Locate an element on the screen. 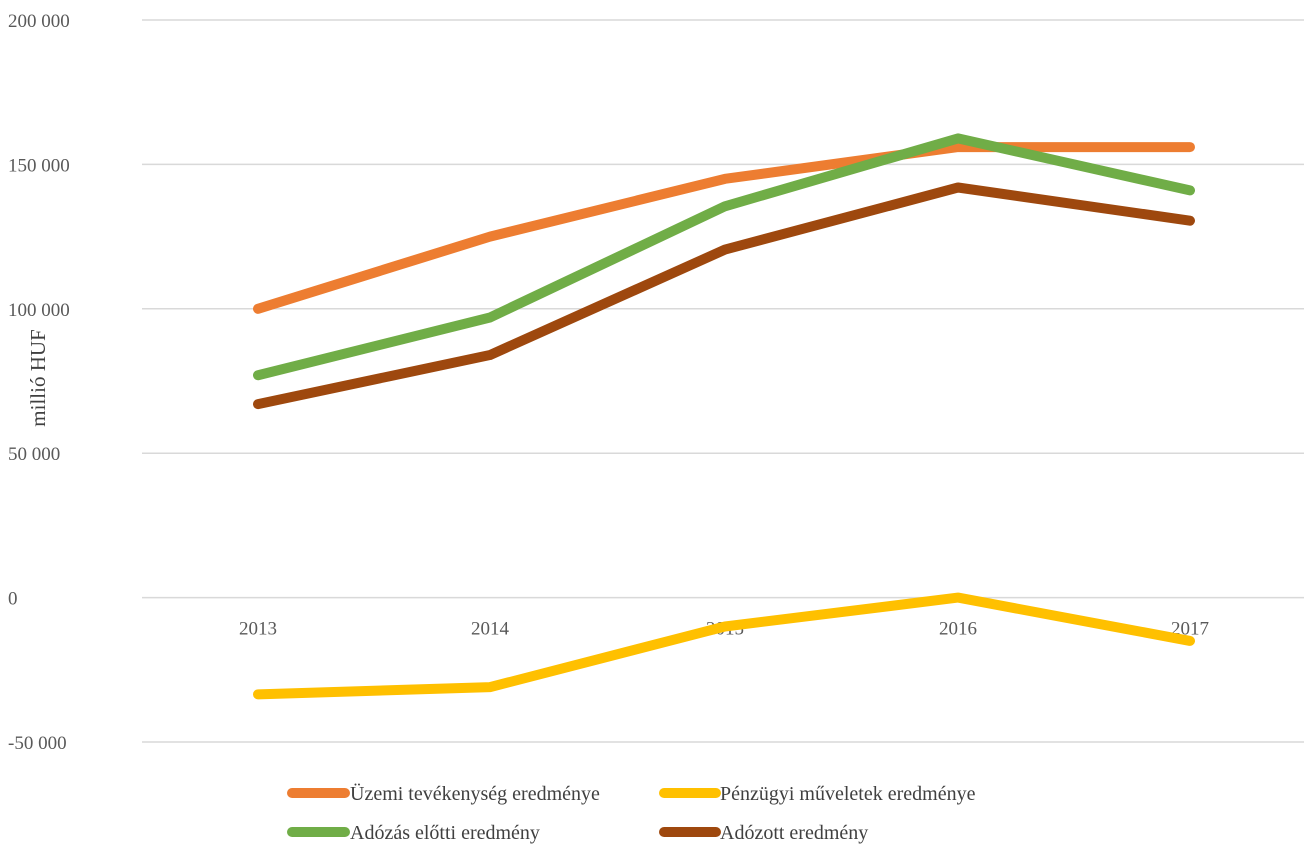  x-tick-label: 2016 is located at coordinates (958, 629).